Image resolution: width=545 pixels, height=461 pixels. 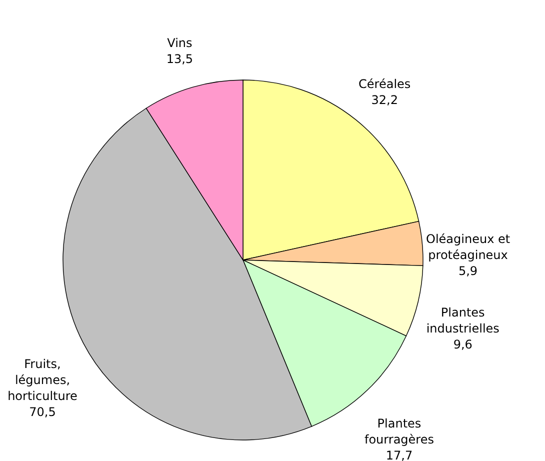 What do you see at coordinates (468, 247) in the screenshot?
I see `slice-label: Oléagineux et protéagineux` at bounding box center [468, 247].